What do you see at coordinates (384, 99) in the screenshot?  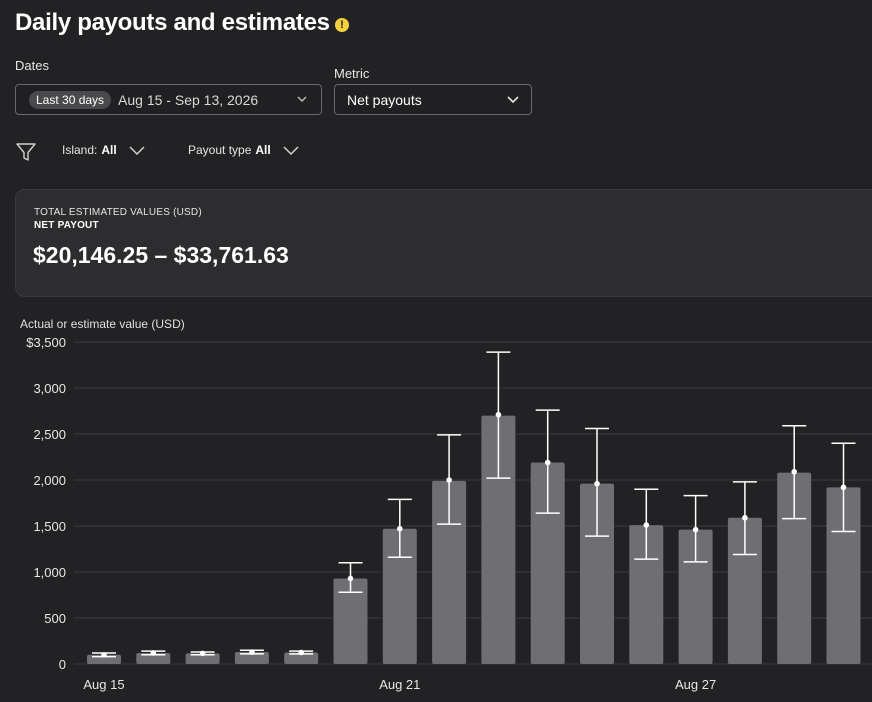 I see `metric-value: Net payouts` at bounding box center [384, 99].